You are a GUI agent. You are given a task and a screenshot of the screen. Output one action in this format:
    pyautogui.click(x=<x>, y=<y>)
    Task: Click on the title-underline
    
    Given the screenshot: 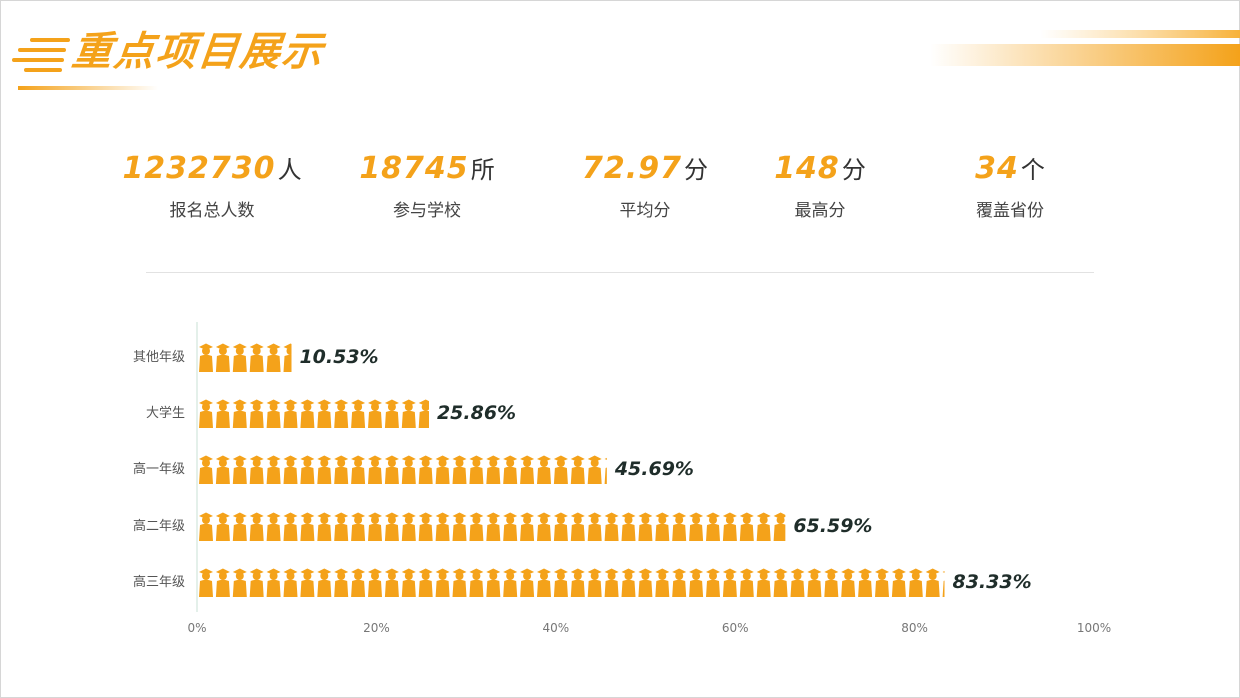 What is the action you would take?
    pyautogui.click(x=88, y=88)
    